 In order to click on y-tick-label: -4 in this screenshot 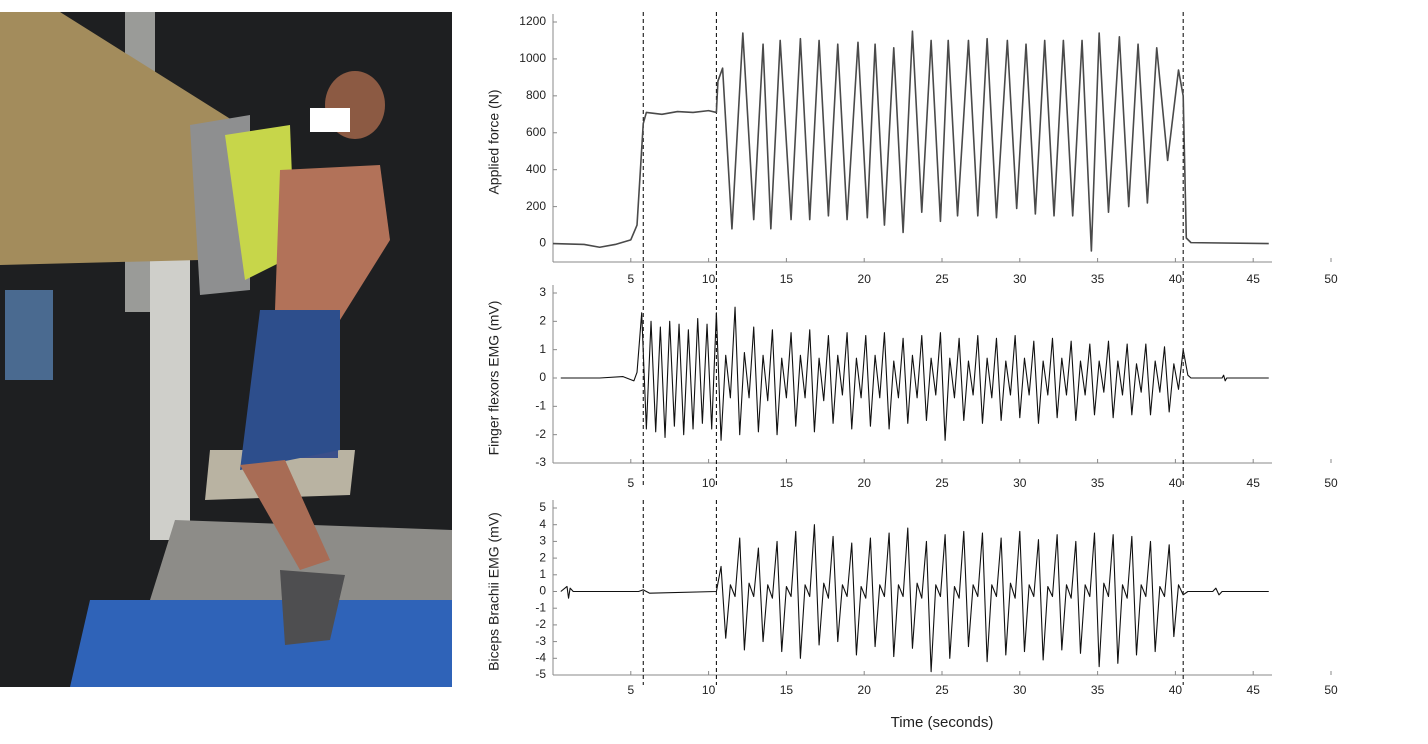, I will do `click(540, 657)`.